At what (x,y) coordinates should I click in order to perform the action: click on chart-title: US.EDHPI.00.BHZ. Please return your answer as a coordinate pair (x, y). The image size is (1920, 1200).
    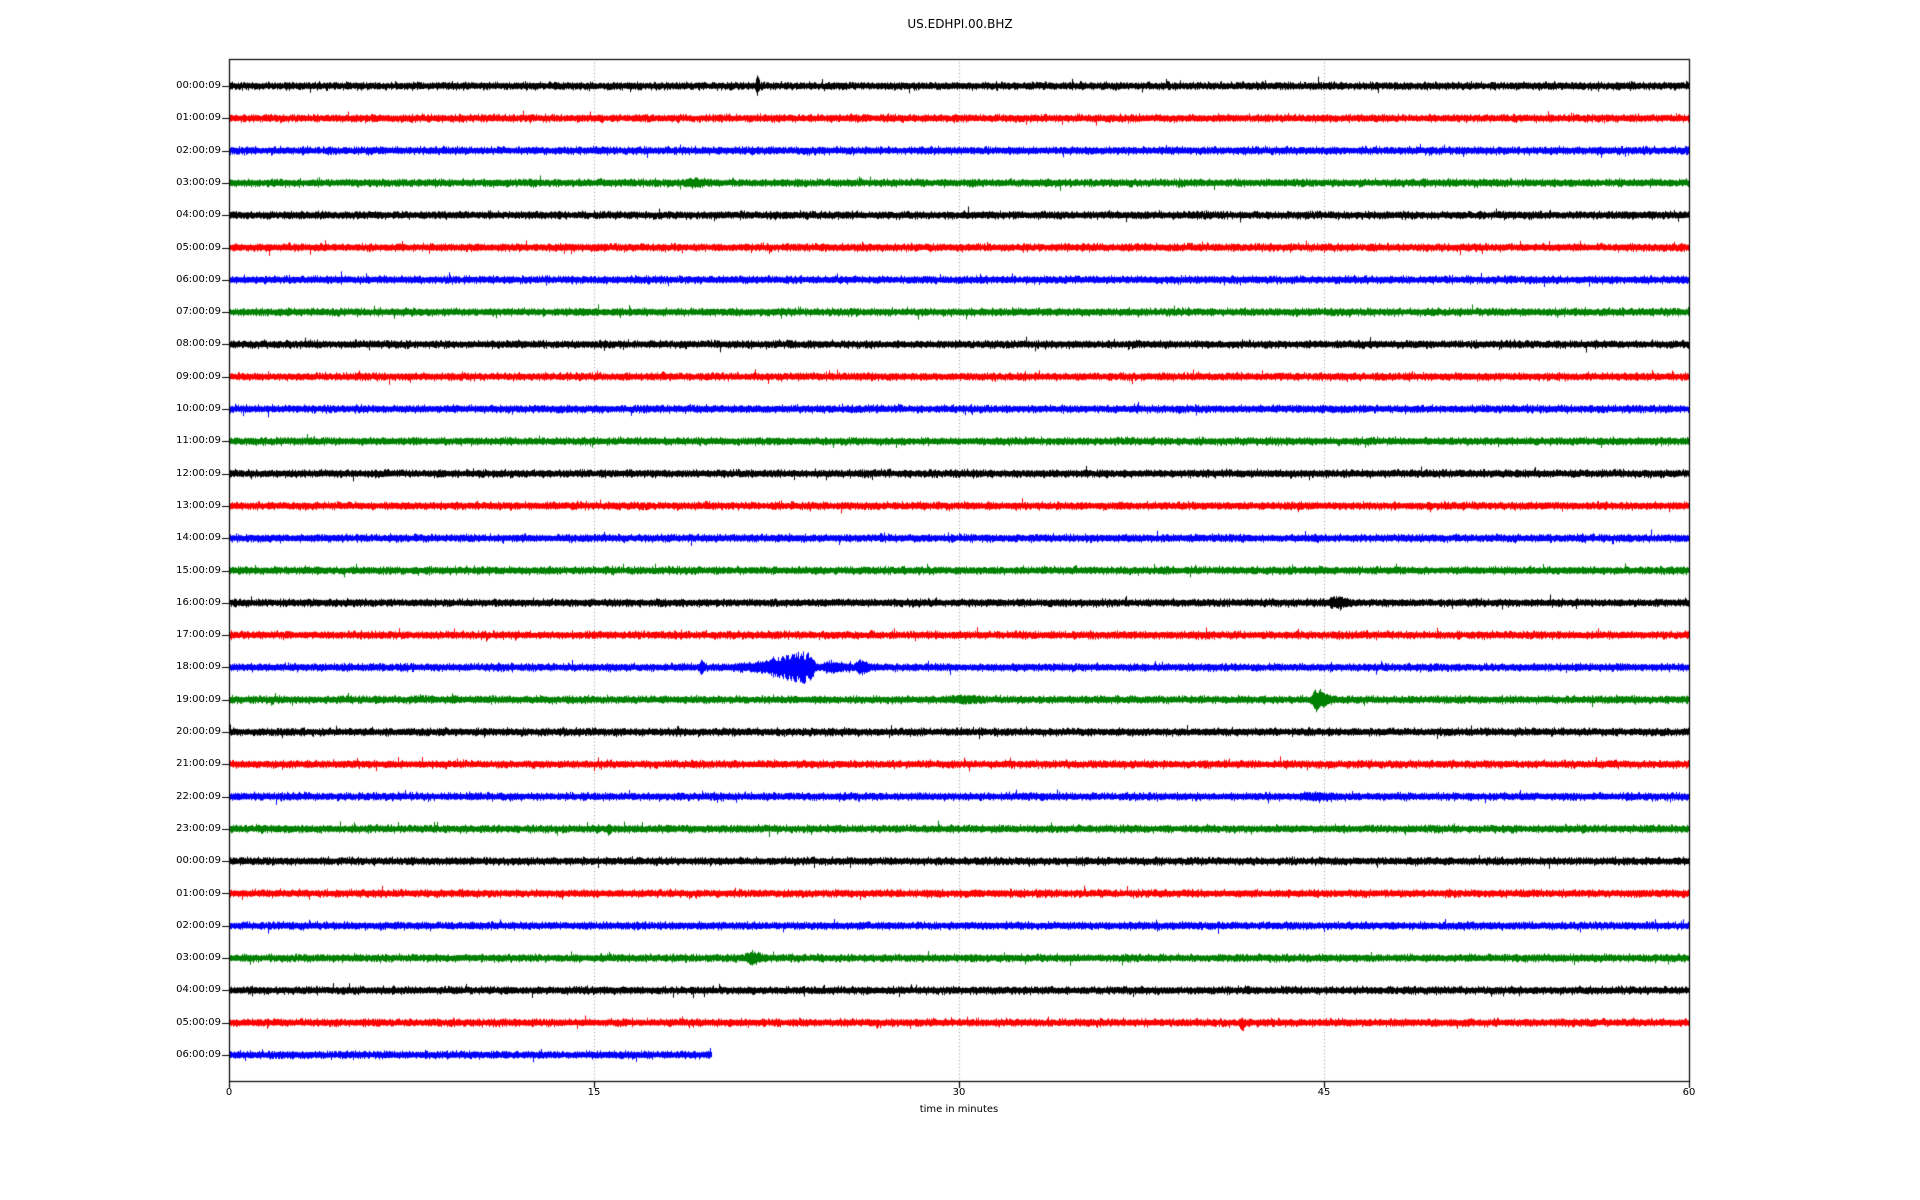
    Looking at the image, I should click on (960, 24).